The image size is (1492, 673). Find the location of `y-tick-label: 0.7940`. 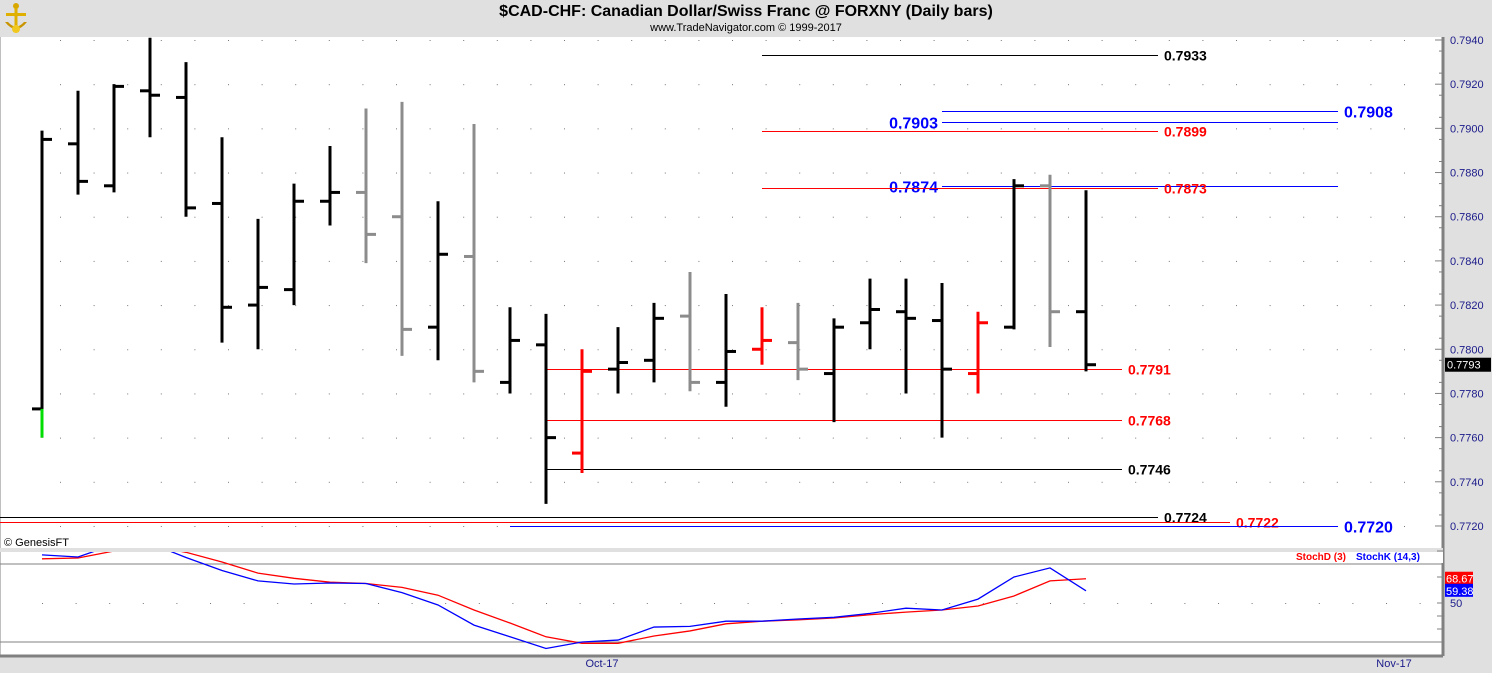

y-tick-label: 0.7940 is located at coordinates (1467, 41).